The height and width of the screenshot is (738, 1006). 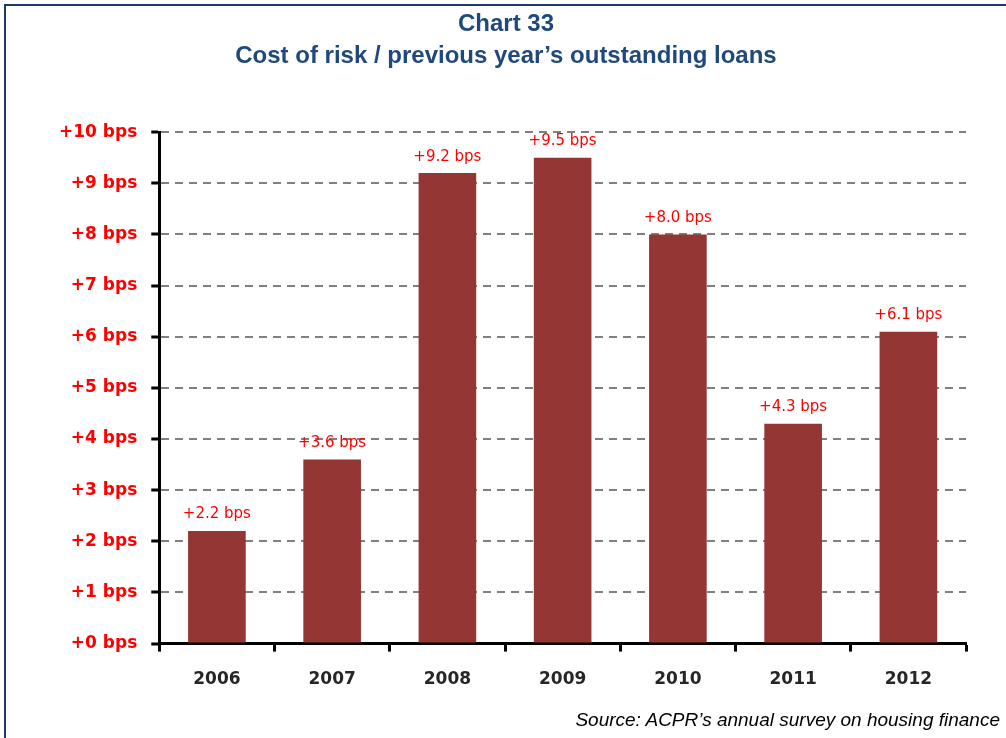 I want to click on x-tick-label: 2012, so click(x=908, y=678).